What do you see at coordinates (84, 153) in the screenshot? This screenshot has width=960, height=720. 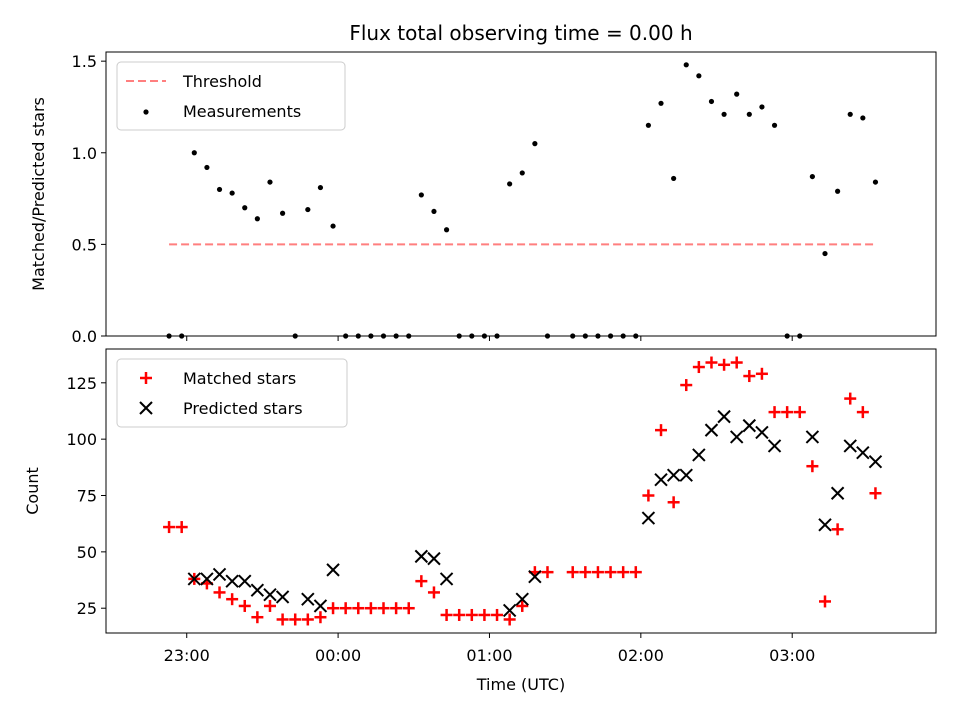 I see `y-tick-label: 1.0` at bounding box center [84, 153].